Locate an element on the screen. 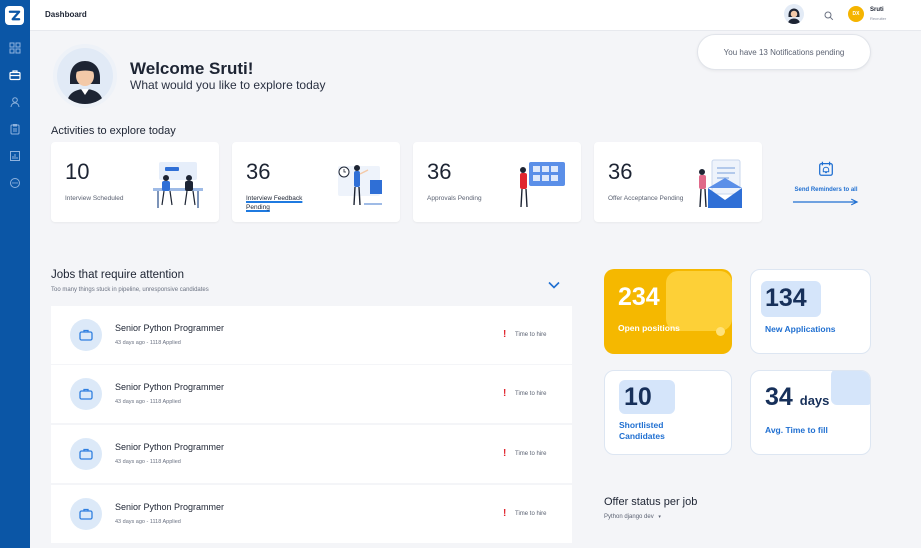 This screenshot has height=548, width=921. user-name: Sruti is located at coordinates (877, 10).